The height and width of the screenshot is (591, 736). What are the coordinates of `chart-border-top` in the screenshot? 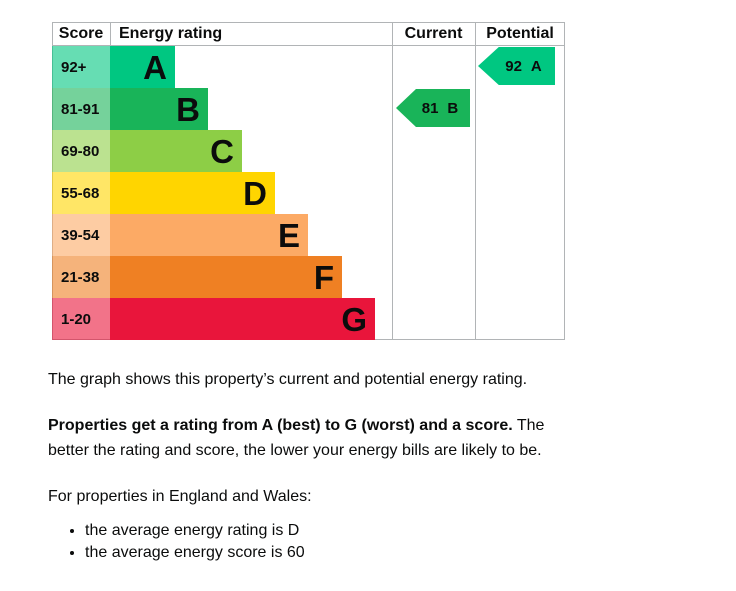 It's located at (308, 22).